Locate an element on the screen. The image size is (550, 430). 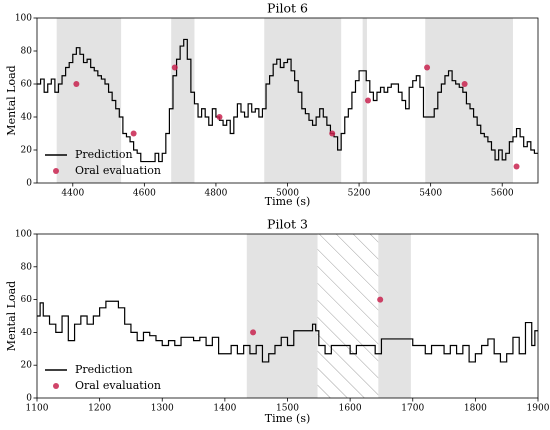
x-tick-label: 1300 is located at coordinates (162, 409).